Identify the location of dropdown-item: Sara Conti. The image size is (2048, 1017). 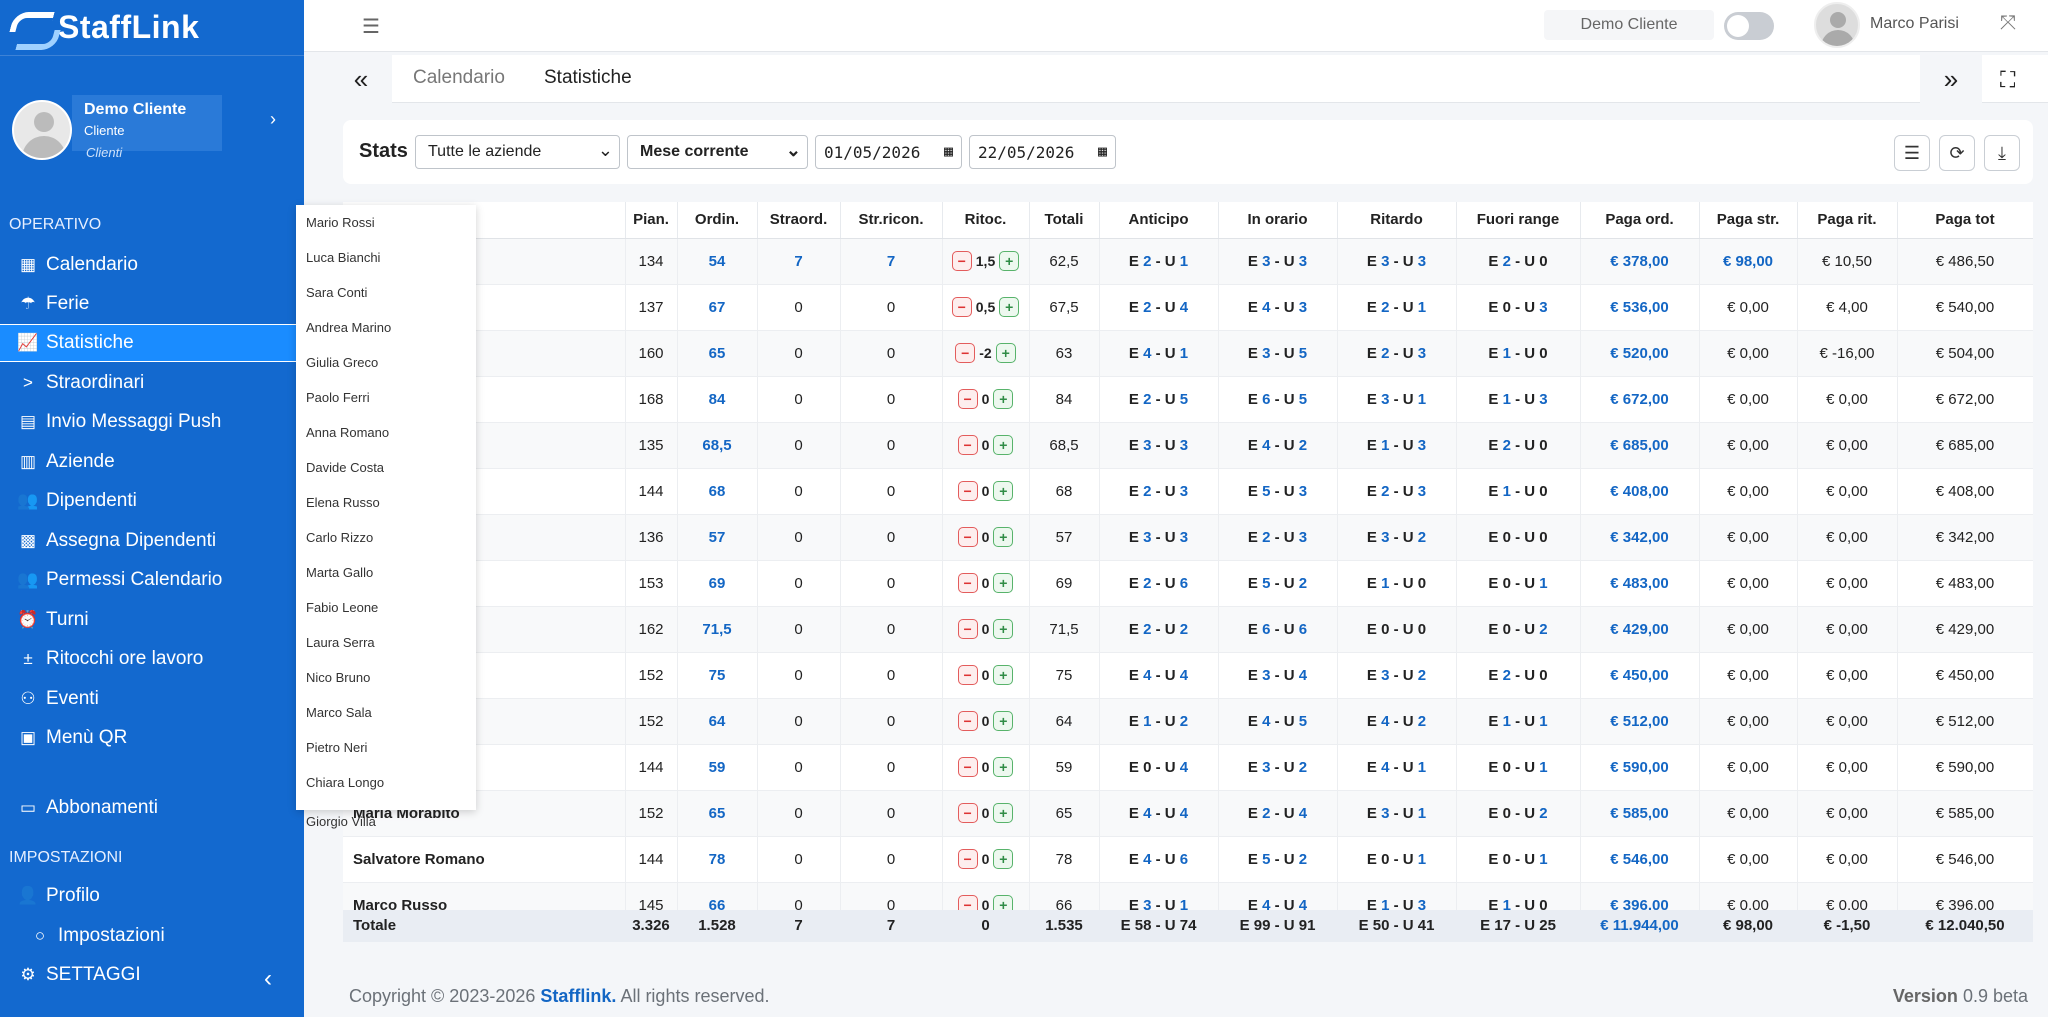
(337, 292).